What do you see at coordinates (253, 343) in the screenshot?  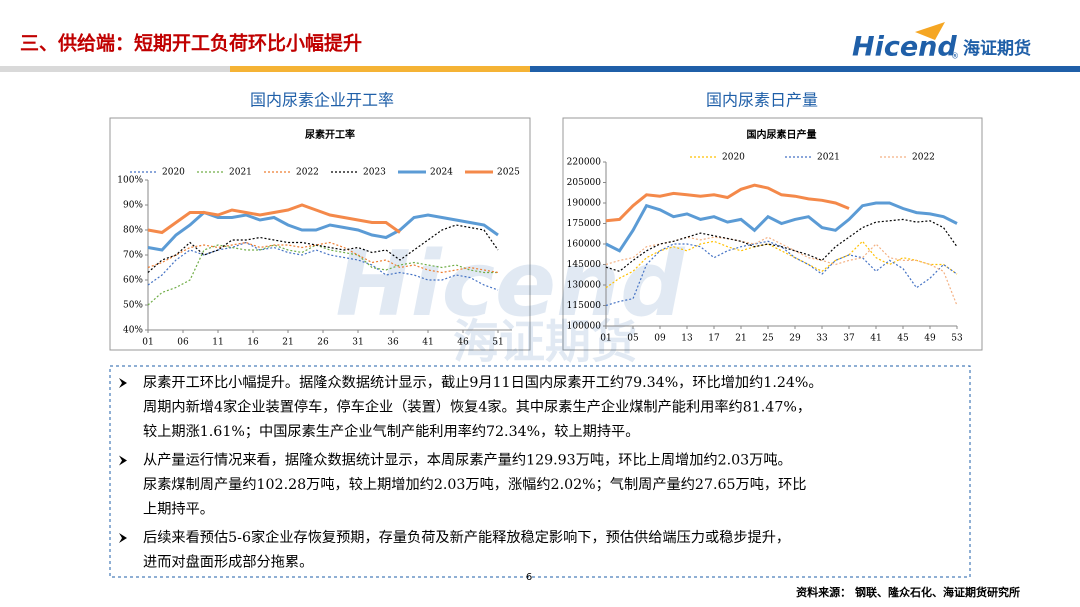 I see `x-tick-label: 16` at bounding box center [253, 343].